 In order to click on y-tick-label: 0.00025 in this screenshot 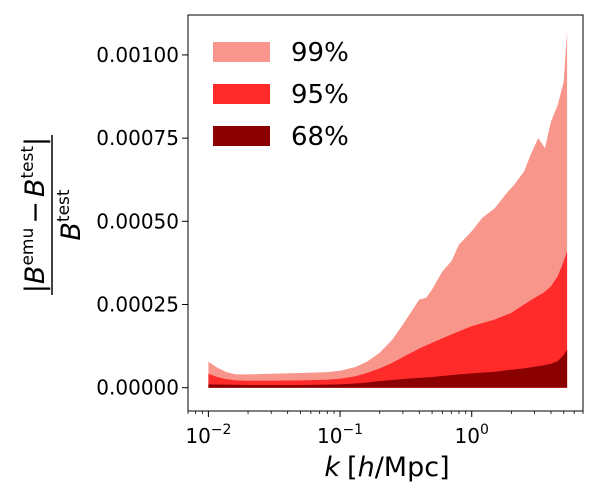, I will do `click(137, 305)`.